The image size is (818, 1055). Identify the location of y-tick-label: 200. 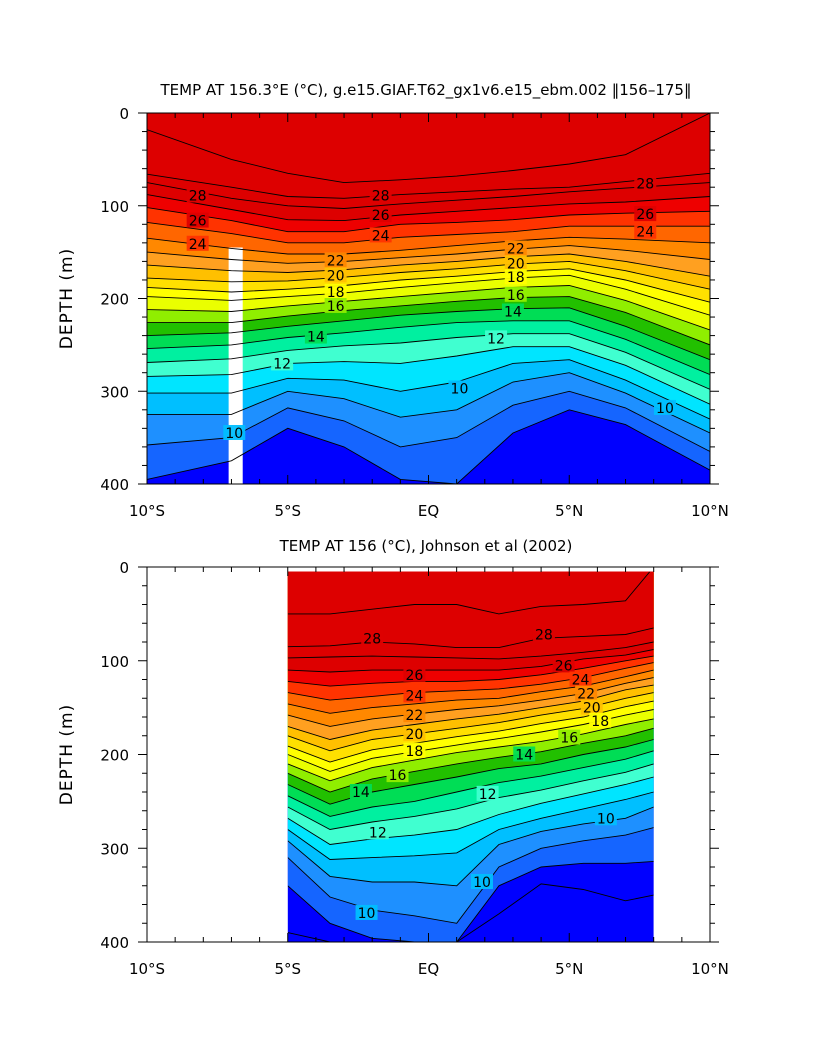
(114, 756).